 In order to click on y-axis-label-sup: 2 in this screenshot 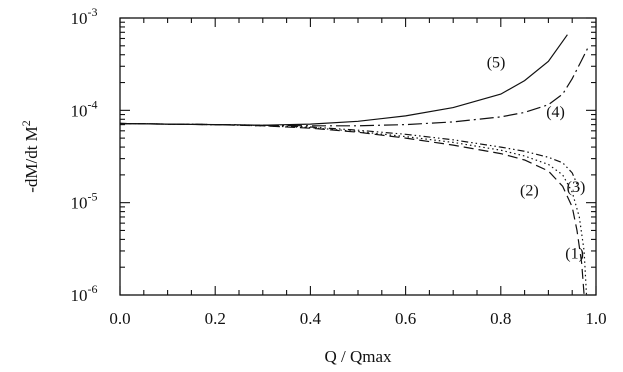, I will do `click(26, 123)`.